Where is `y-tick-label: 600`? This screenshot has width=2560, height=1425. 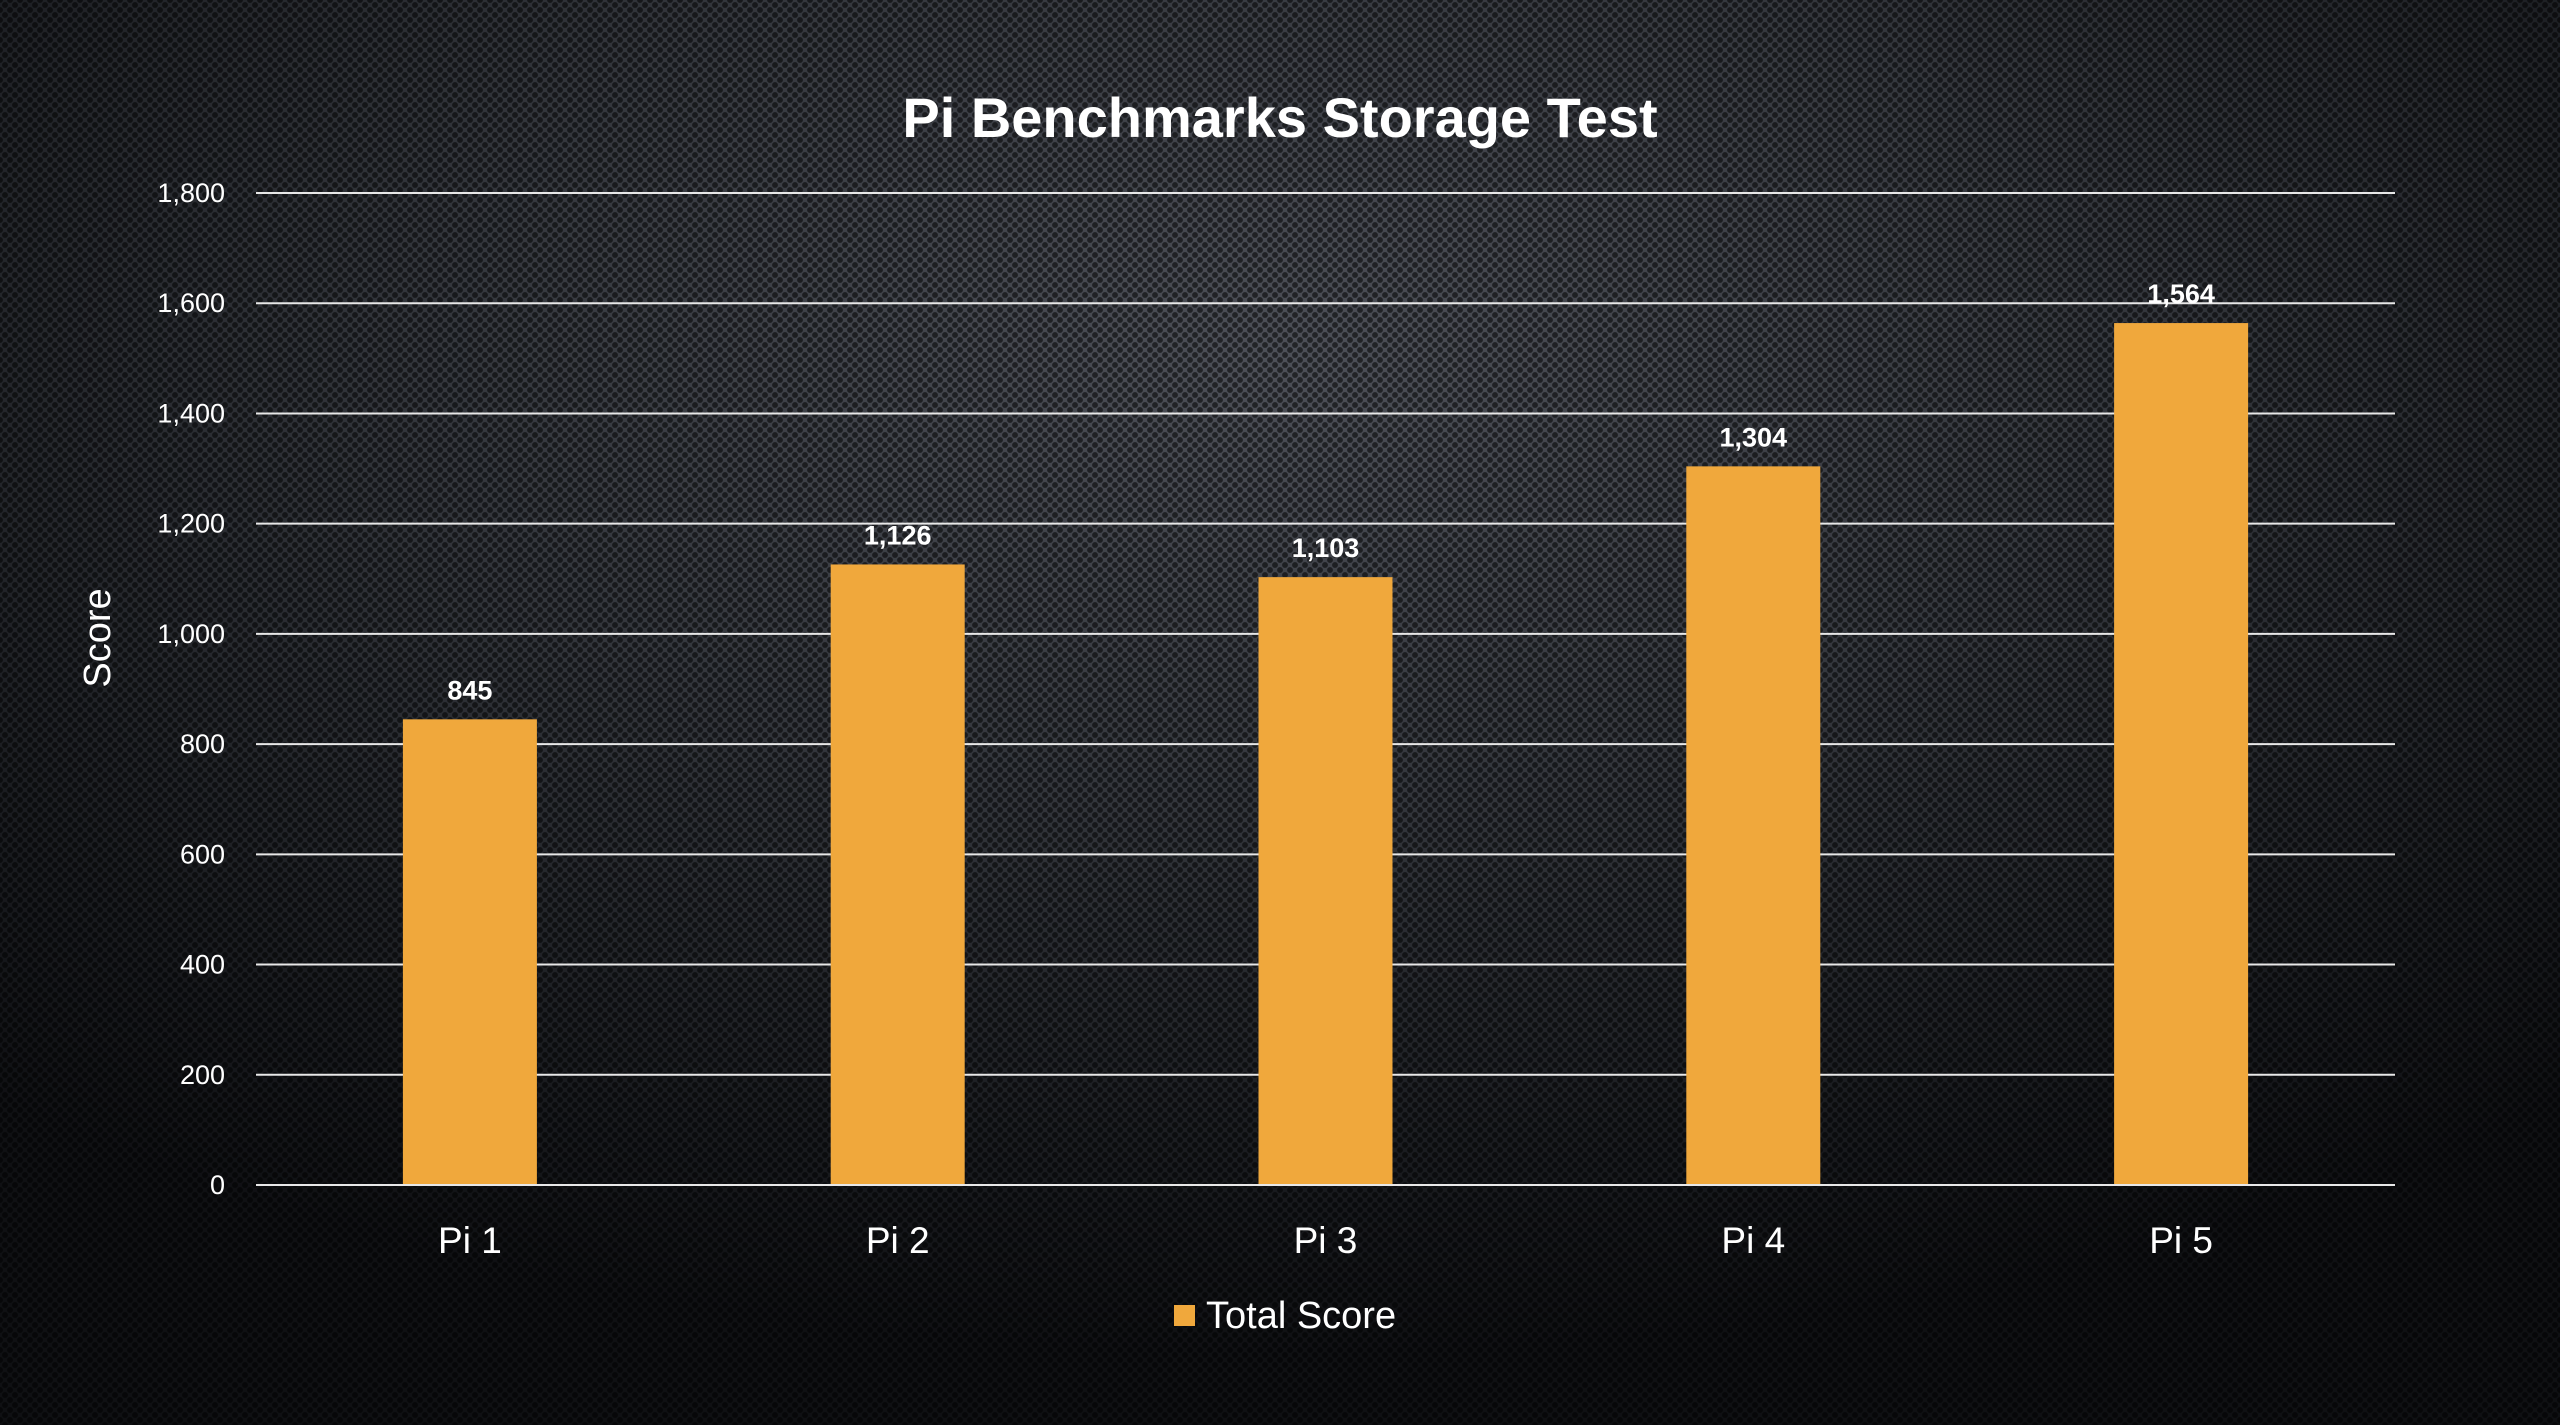 y-tick-label: 600 is located at coordinates (202, 854).